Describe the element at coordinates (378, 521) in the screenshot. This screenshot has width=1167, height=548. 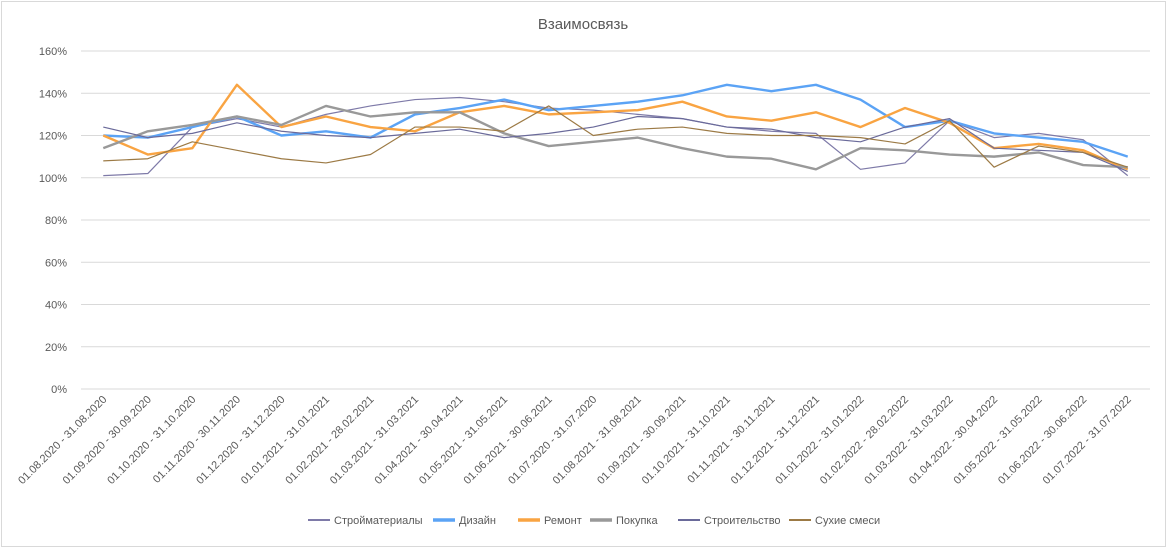
I see `legend-label: Стройматериалы` at that location.